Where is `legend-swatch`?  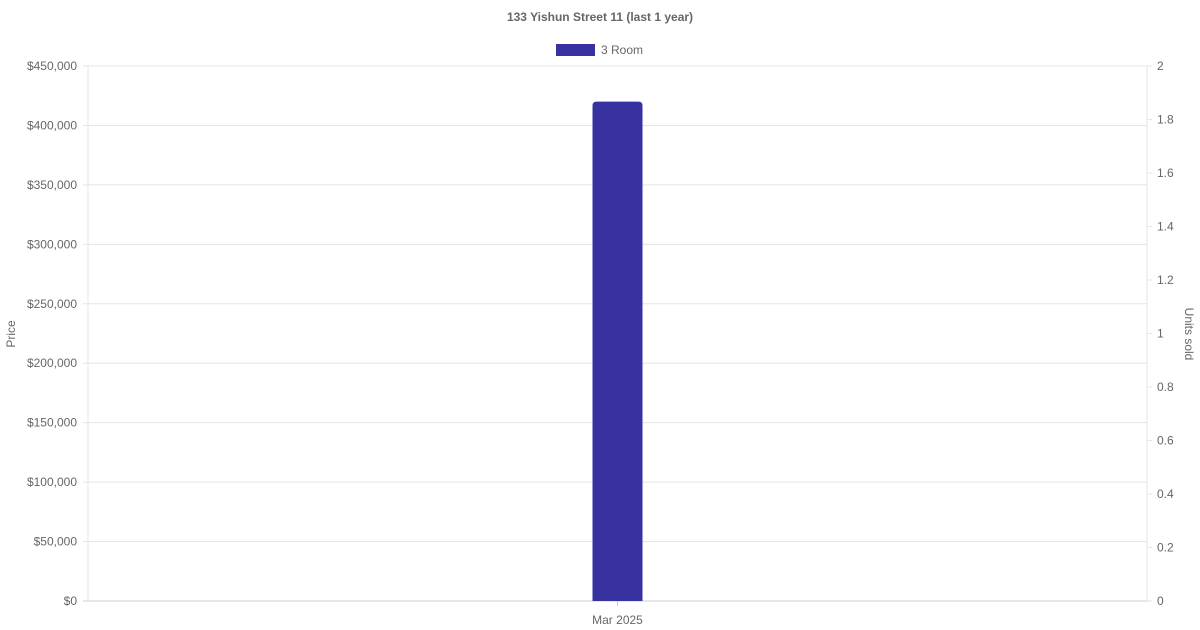
legend-swatch is located at coordinates (575, 50).